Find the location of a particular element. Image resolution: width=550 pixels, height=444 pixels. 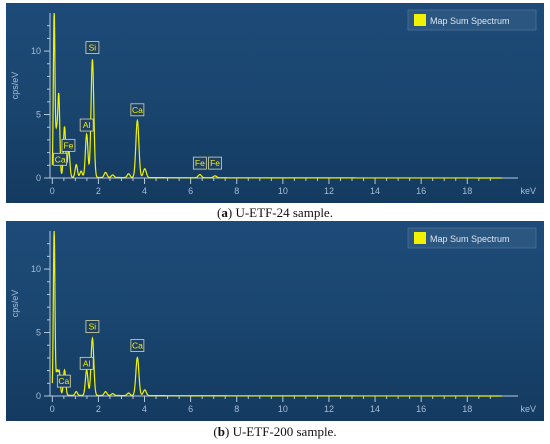

caption-b: (b) U-ETF-200 sample. is located at coordinates (275, 431).